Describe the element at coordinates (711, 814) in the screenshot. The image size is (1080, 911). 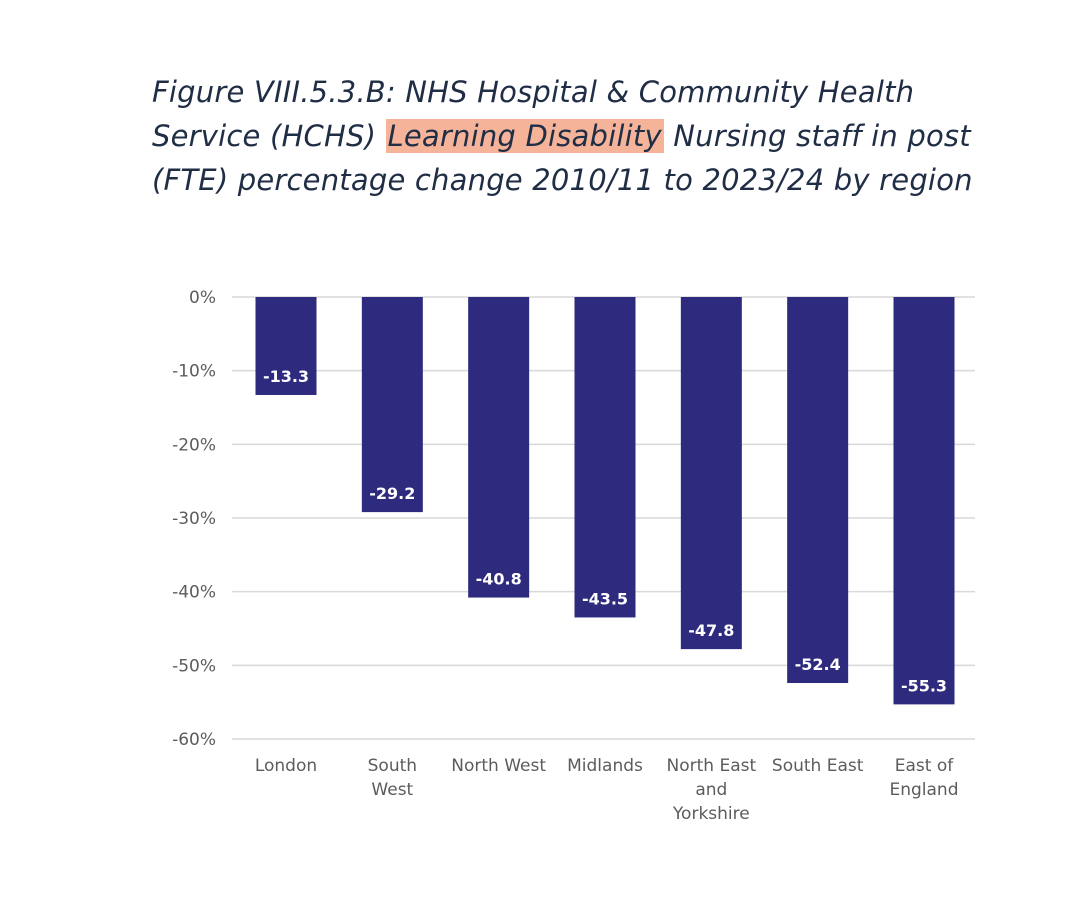
I see `category-label-line: Yorkshire` at that location.